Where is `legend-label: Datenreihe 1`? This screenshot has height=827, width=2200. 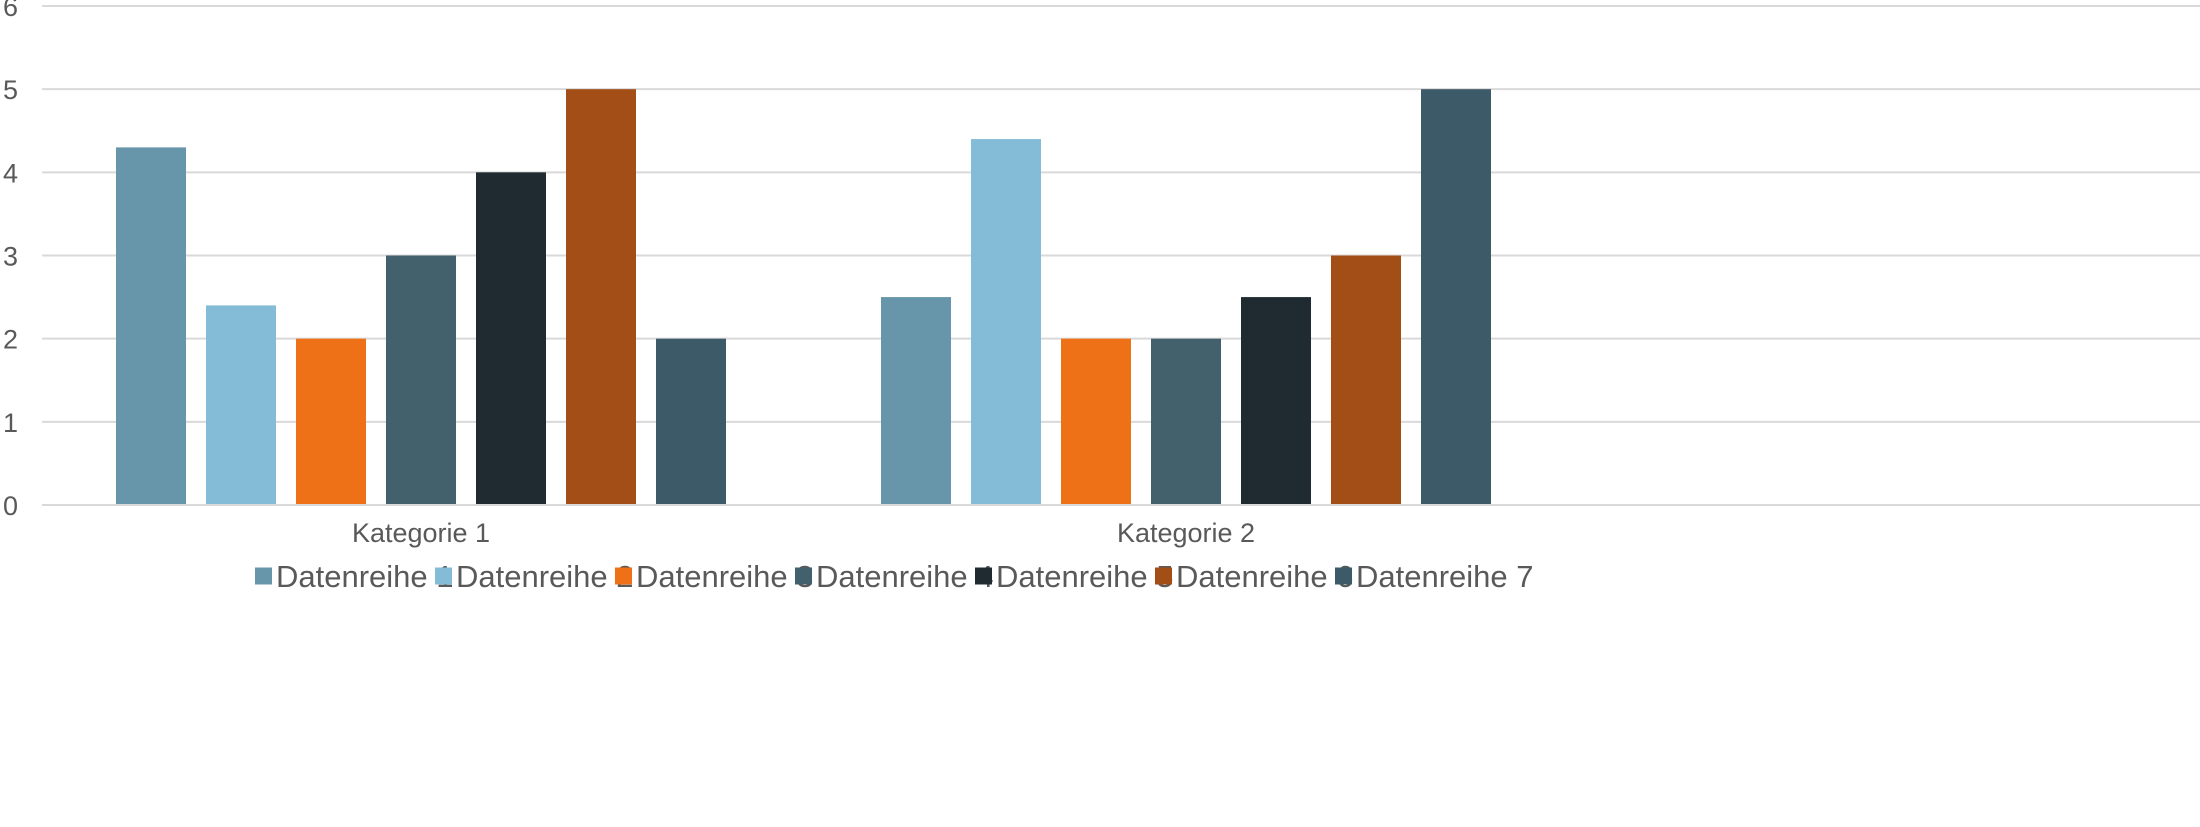
legend-label: Datenreihe 1 is located at coordinates (365, 576).